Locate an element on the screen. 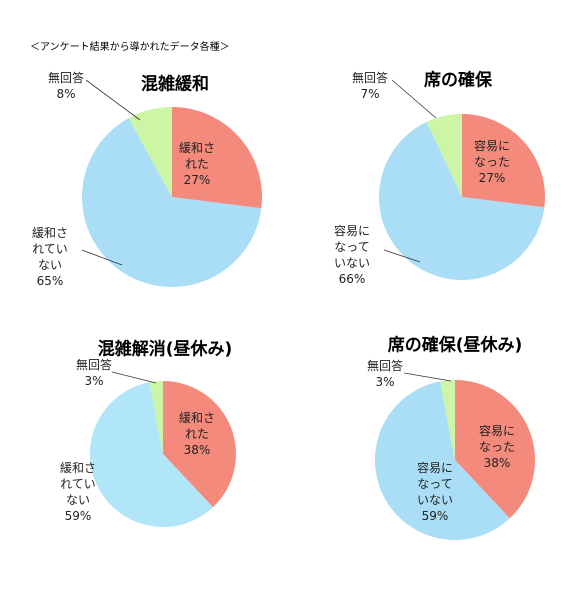 The image size is (588, 608). chart-title: 混雑緩和 is located at coordinates (175, 84).